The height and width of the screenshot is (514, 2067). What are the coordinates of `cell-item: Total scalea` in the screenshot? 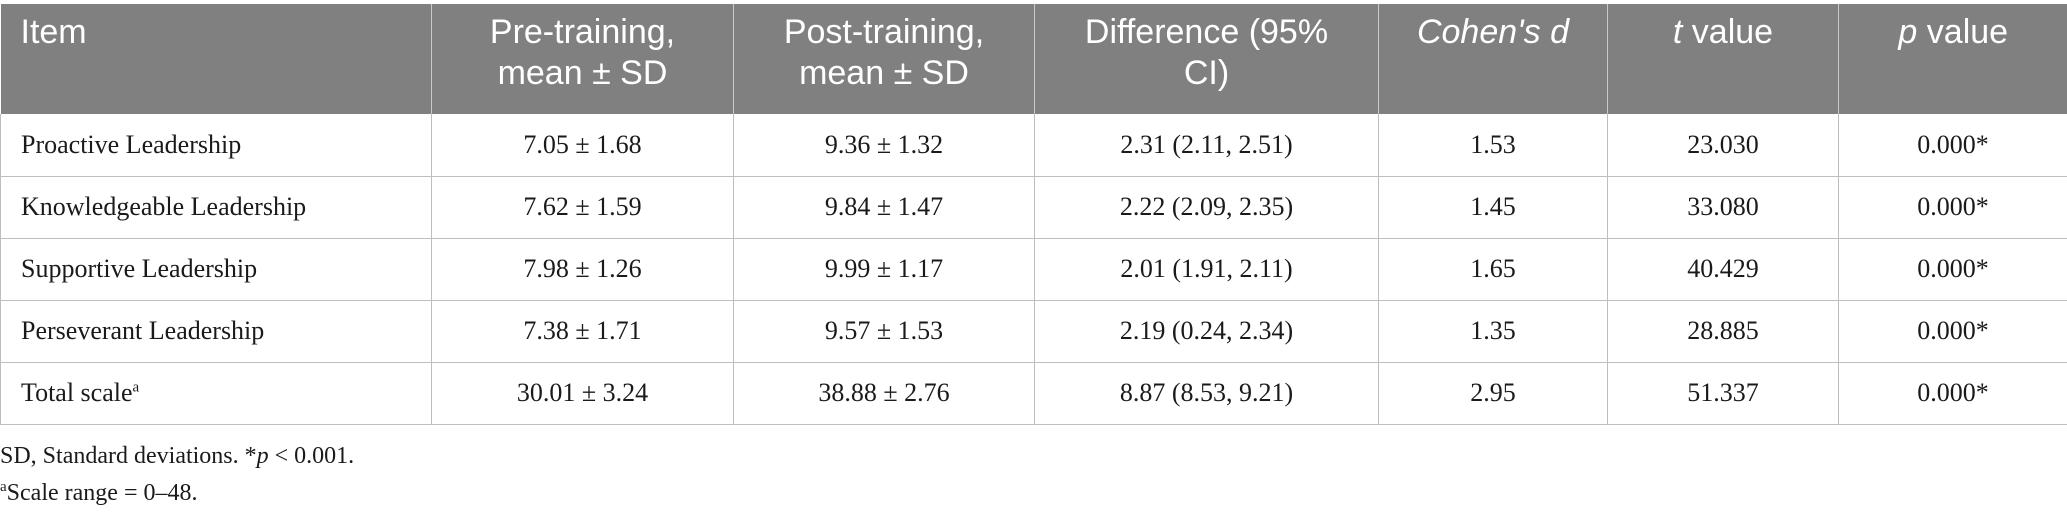 It's located at (216, 393).